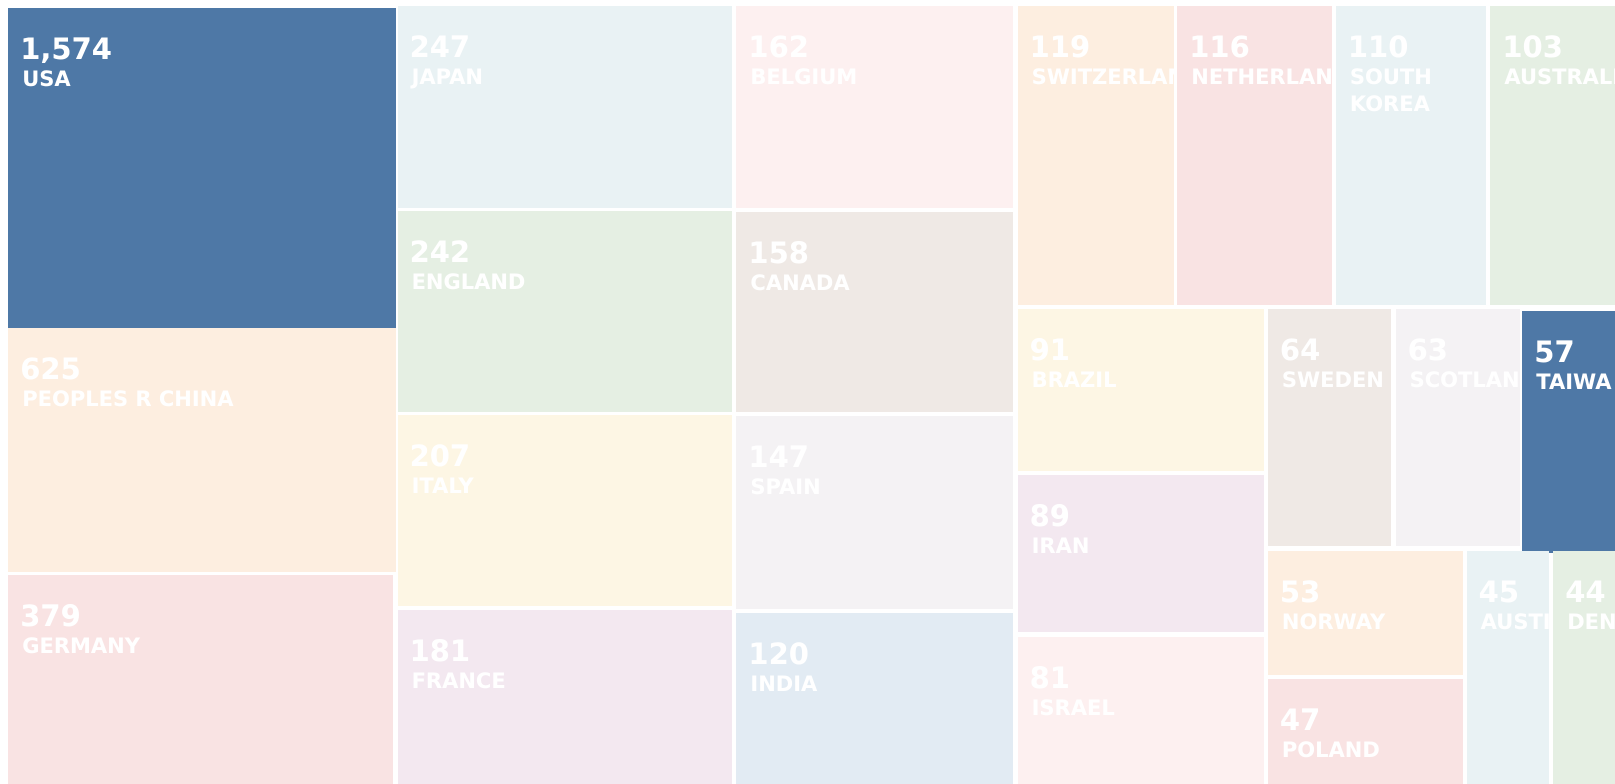 The image size is (1615, 784). Describe the element at coordinates (440, 252) in the screenshot. I see `value-label: 242` at that location.